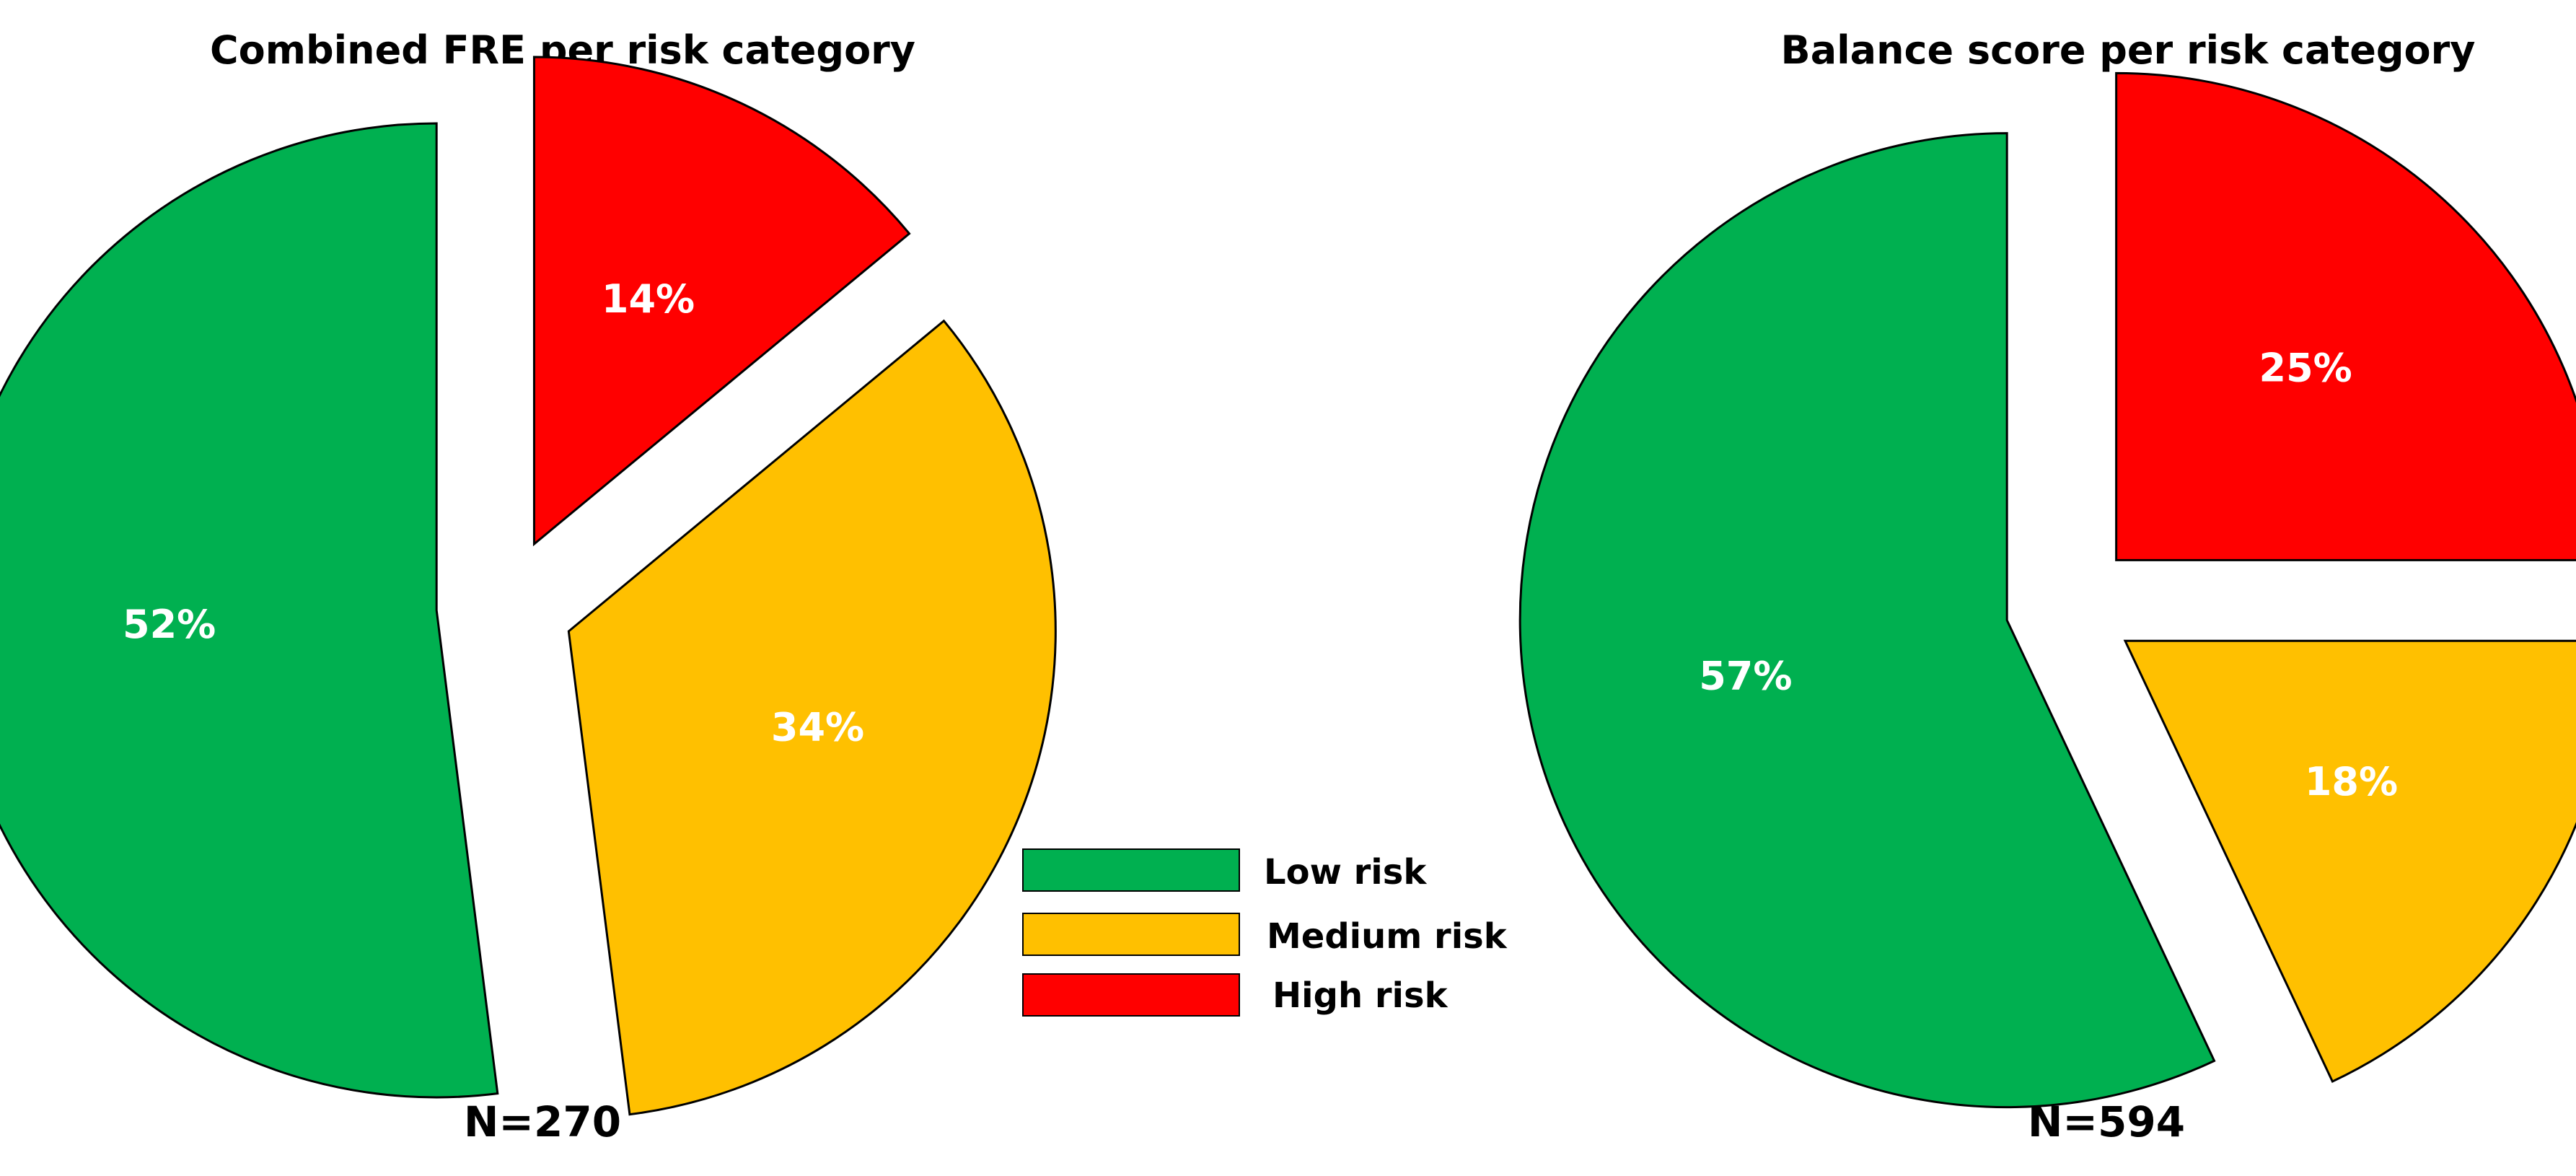  I want to click on legend: Low risk Medium risk High risk, so click(1265, 933).